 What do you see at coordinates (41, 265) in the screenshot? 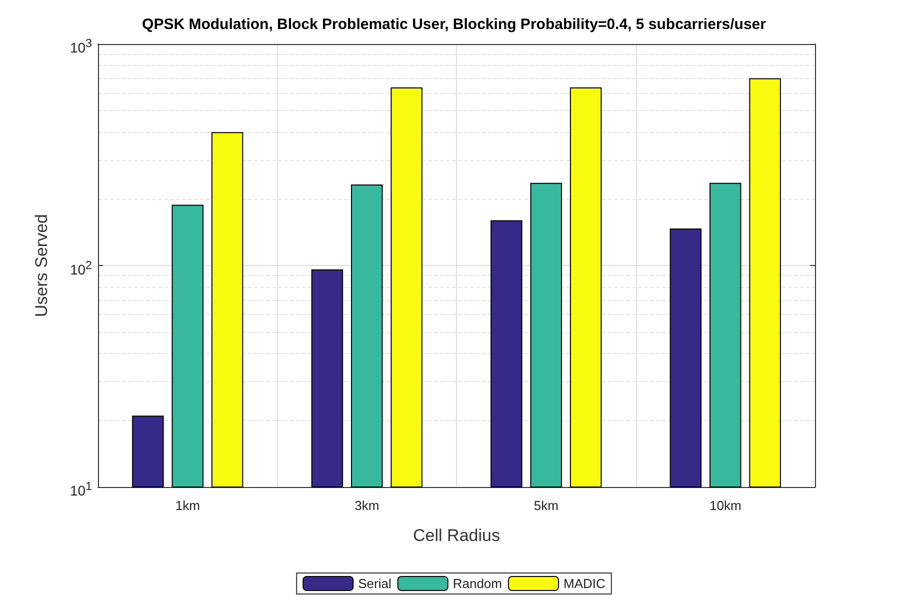
I see `y-axis-title: Users Served` at bounding box center [41, 265].